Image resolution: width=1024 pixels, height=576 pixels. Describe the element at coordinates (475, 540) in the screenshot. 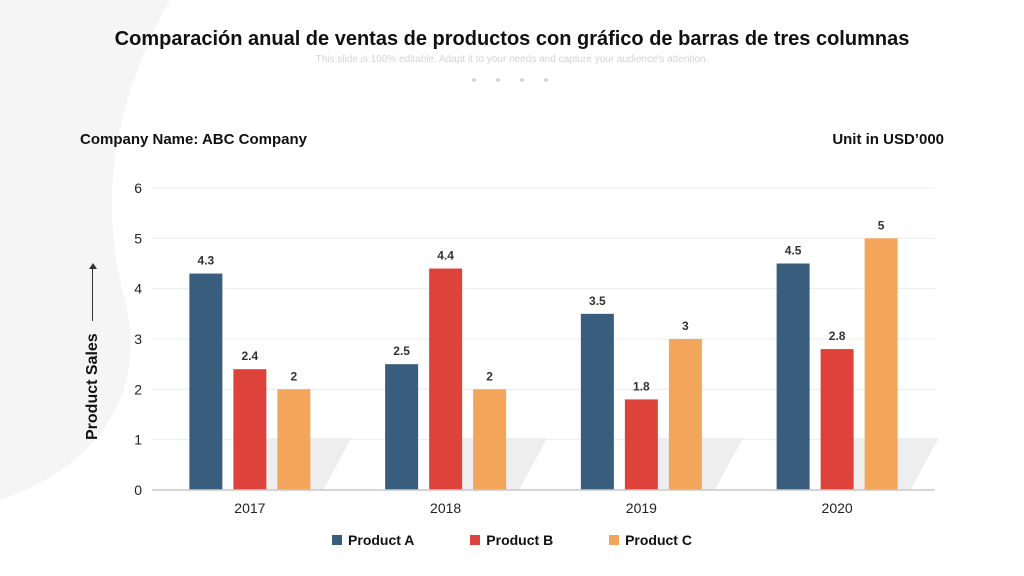

I see `legend-swatch-product-b` at that location.